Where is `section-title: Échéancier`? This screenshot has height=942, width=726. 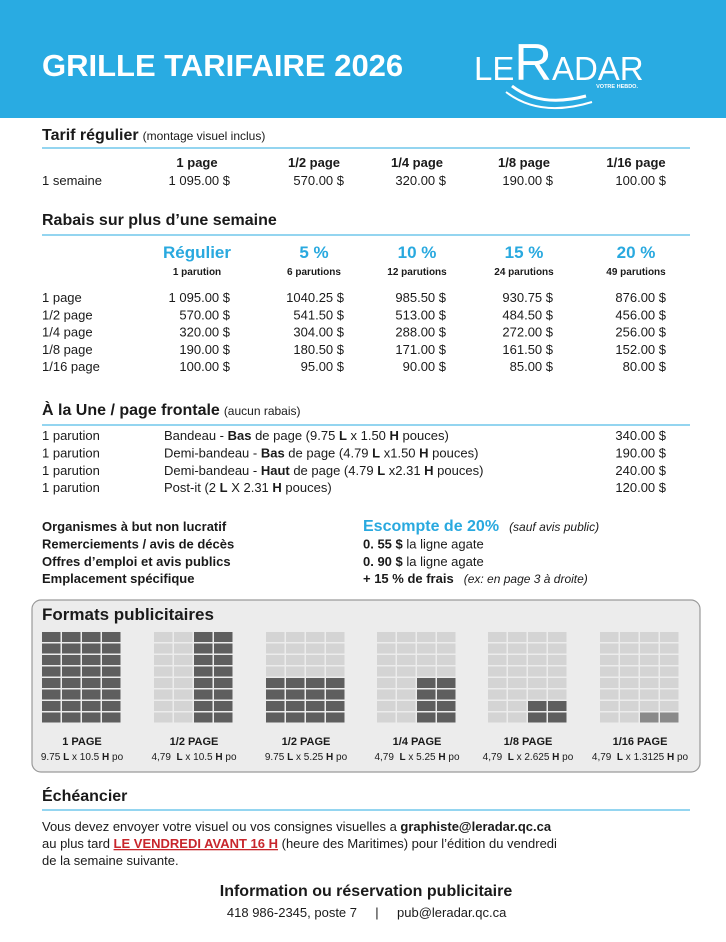 section-title: Échéancier is located at coordinates (84, 795).